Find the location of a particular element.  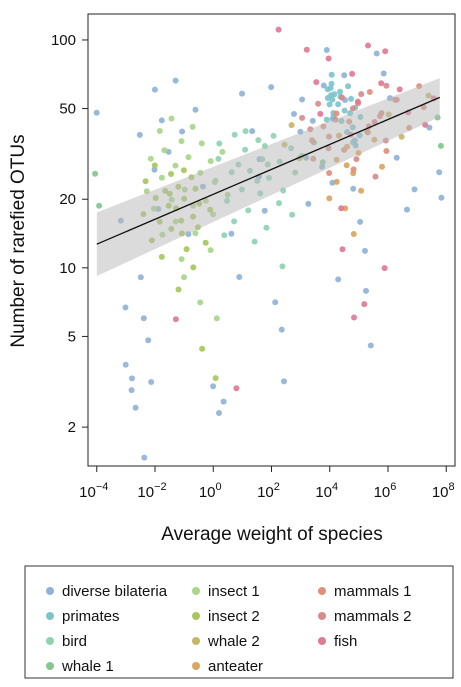

legend-item: fish is located at coordinates (337, 641).